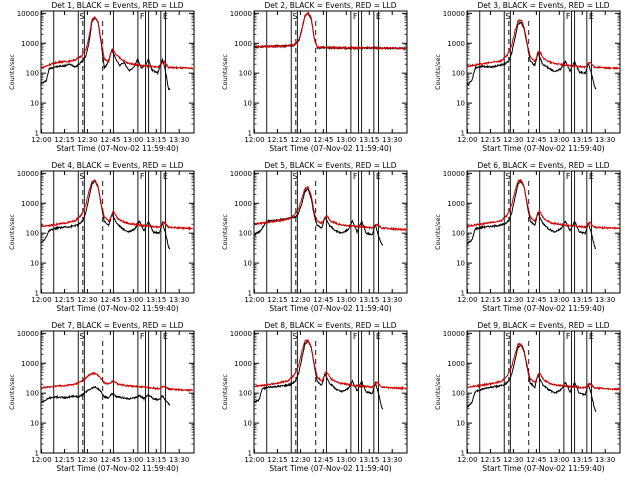 Image resolution: width=640 pixels, height=480 pixels. What do you see at coordinates (543, 165) in the screenshot?
I see `panel-title: Det 6, BLACK = Events, RED = LLD` at bounding box center [543, 165].